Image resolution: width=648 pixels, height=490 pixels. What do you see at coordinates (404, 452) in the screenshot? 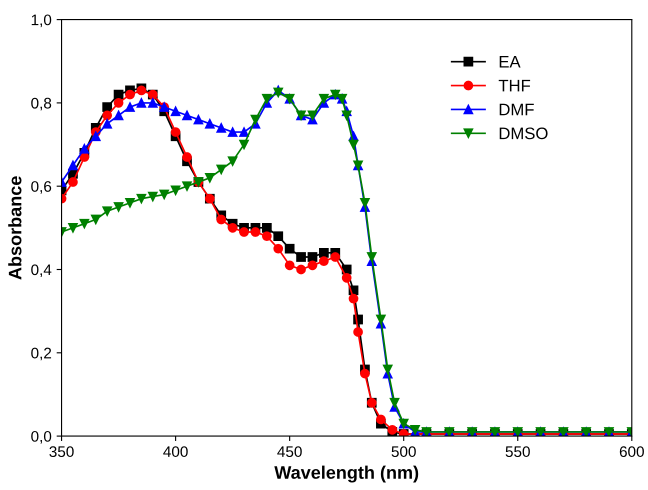
I see `x-tick-label: 500` at bounding box center [404, 452].